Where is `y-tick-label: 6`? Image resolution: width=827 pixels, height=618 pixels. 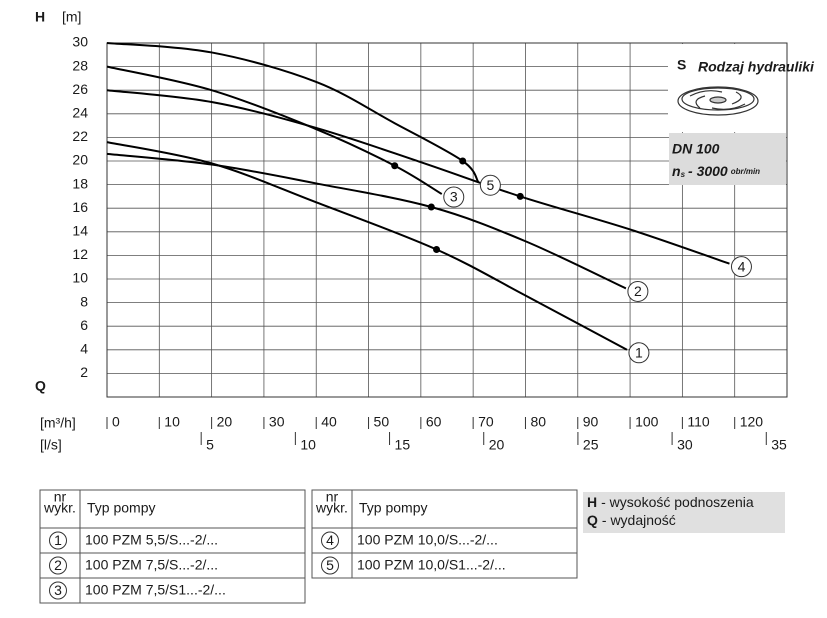 y-tick-label: 6 is located at coordinates (84, 325).